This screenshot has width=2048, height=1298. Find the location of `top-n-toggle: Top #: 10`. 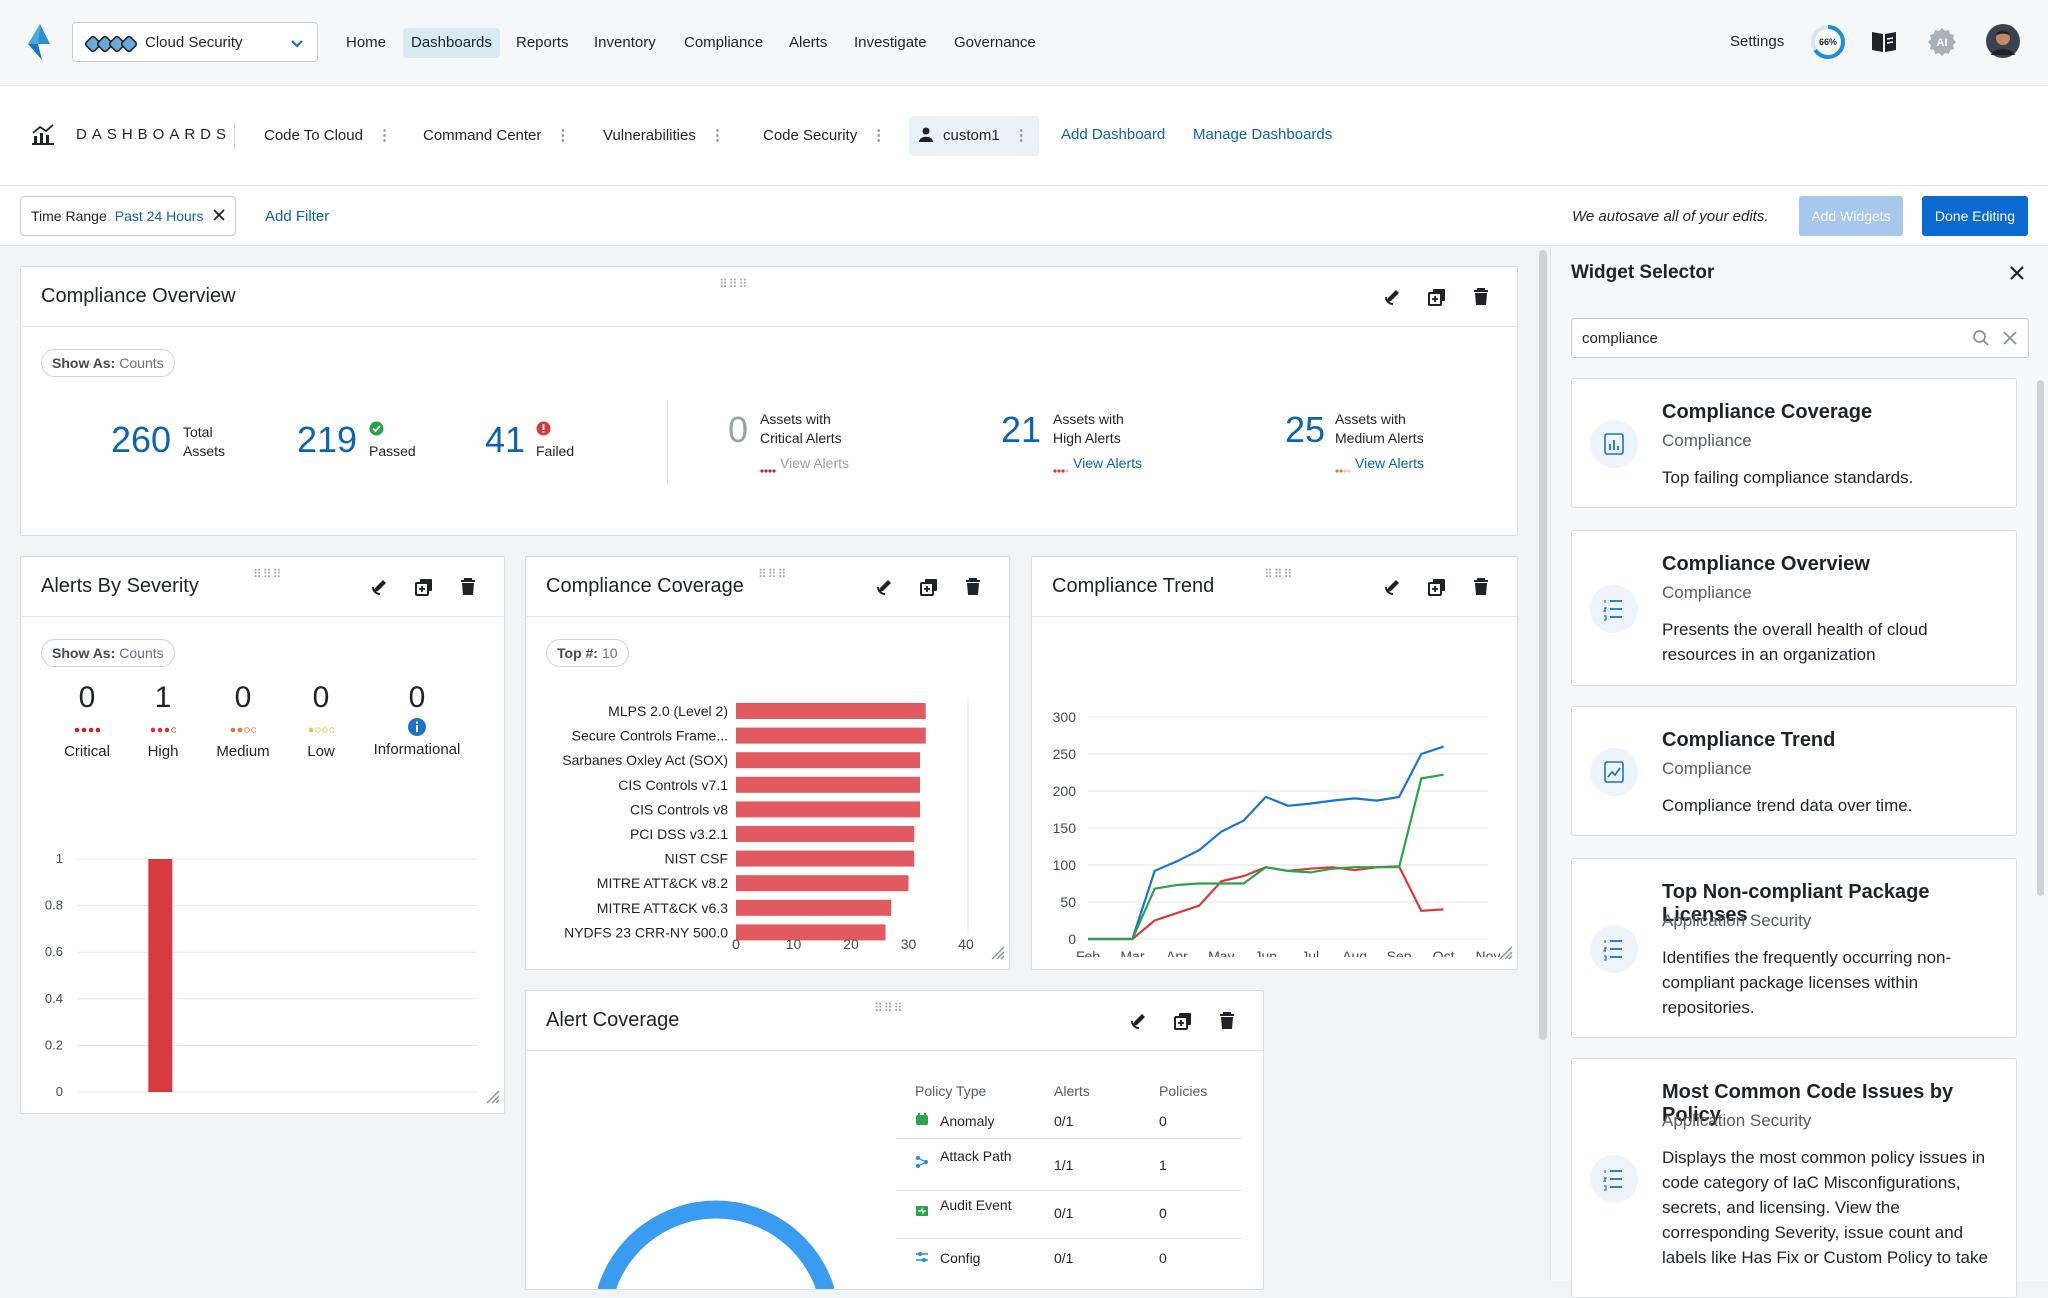

top-n-toggle: Top #: 10 is located at coordinates (587, 653).